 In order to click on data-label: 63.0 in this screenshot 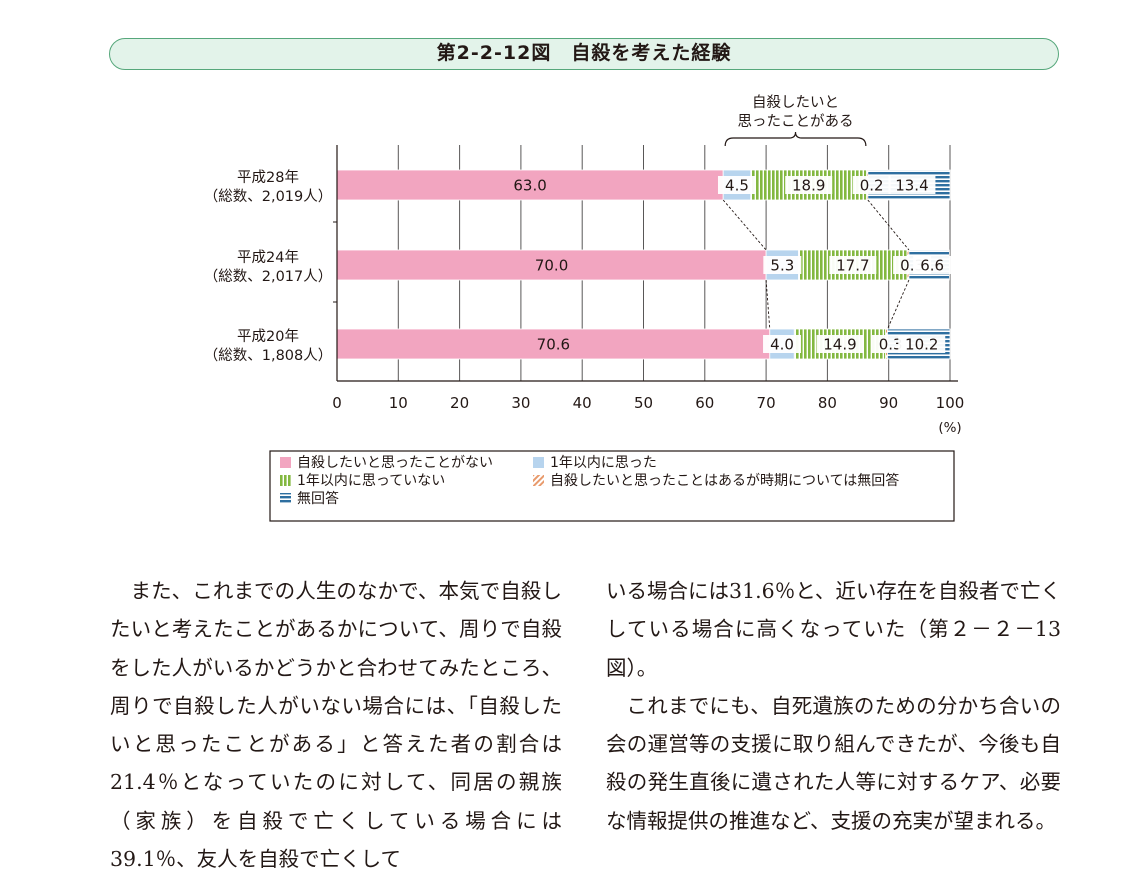, I will do `click(529, 186)`.